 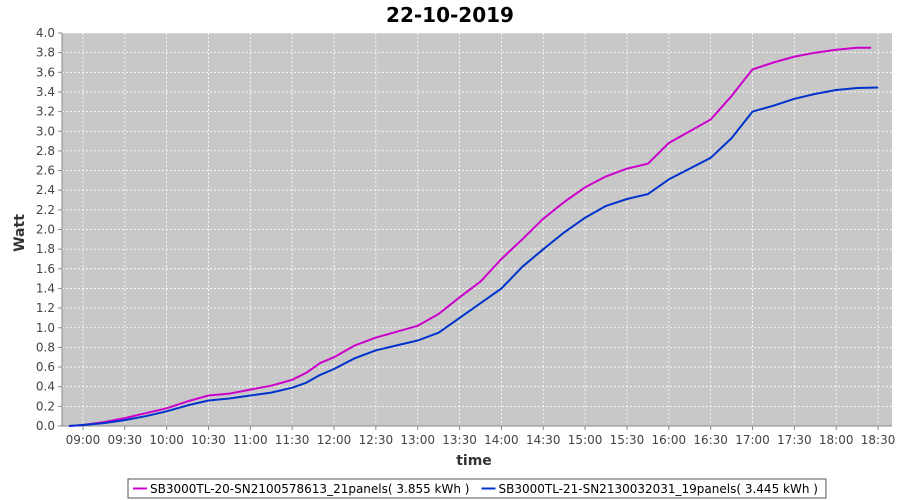 What do you see at coordinates (836, 440) in the screenshot?
I see `x-tick-label: 18:00` at bounding box center [836, 440].